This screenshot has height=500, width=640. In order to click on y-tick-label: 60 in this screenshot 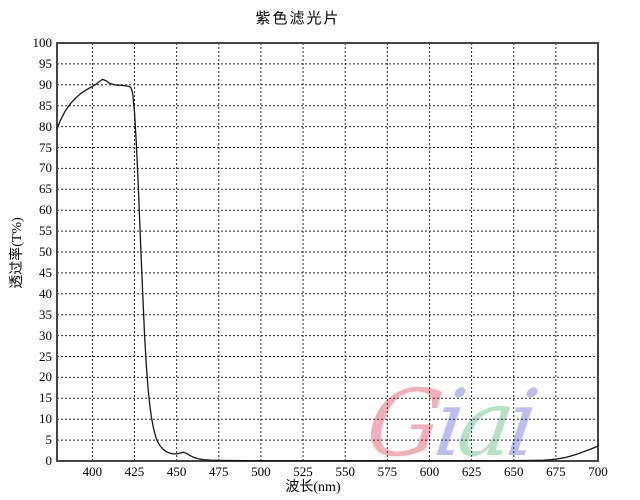, I will do `click(45, 210)`.